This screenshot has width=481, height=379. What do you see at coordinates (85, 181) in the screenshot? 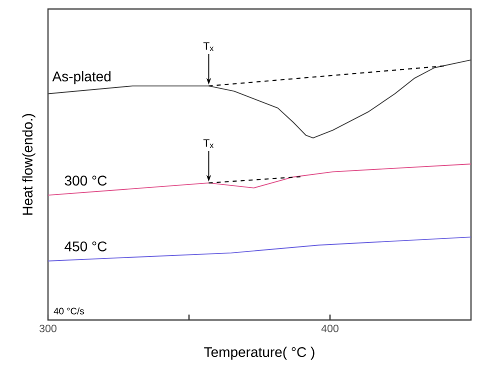
I see `series-label: 300 °C` at bounding box center [85, 181].